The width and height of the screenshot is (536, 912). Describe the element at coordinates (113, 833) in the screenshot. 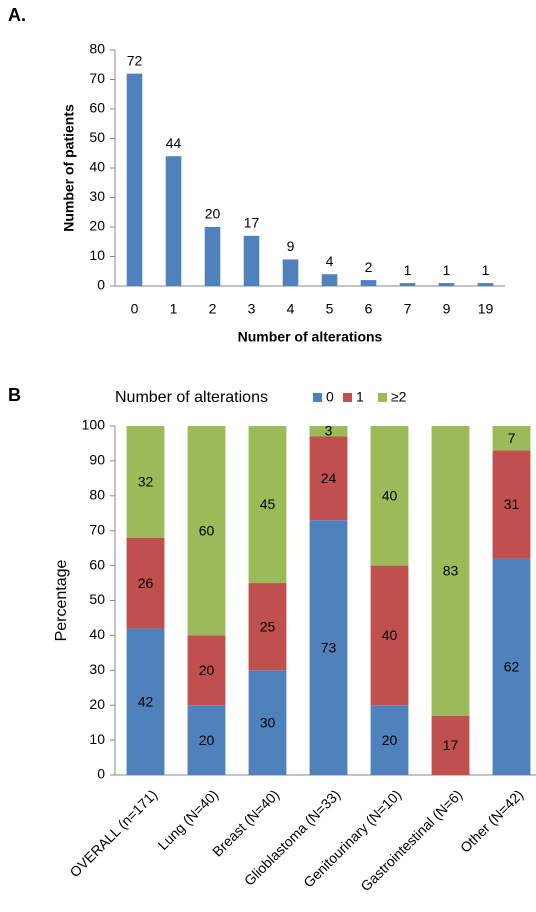

I see `x-tick-label: OVERALL (n=171)` at that location.